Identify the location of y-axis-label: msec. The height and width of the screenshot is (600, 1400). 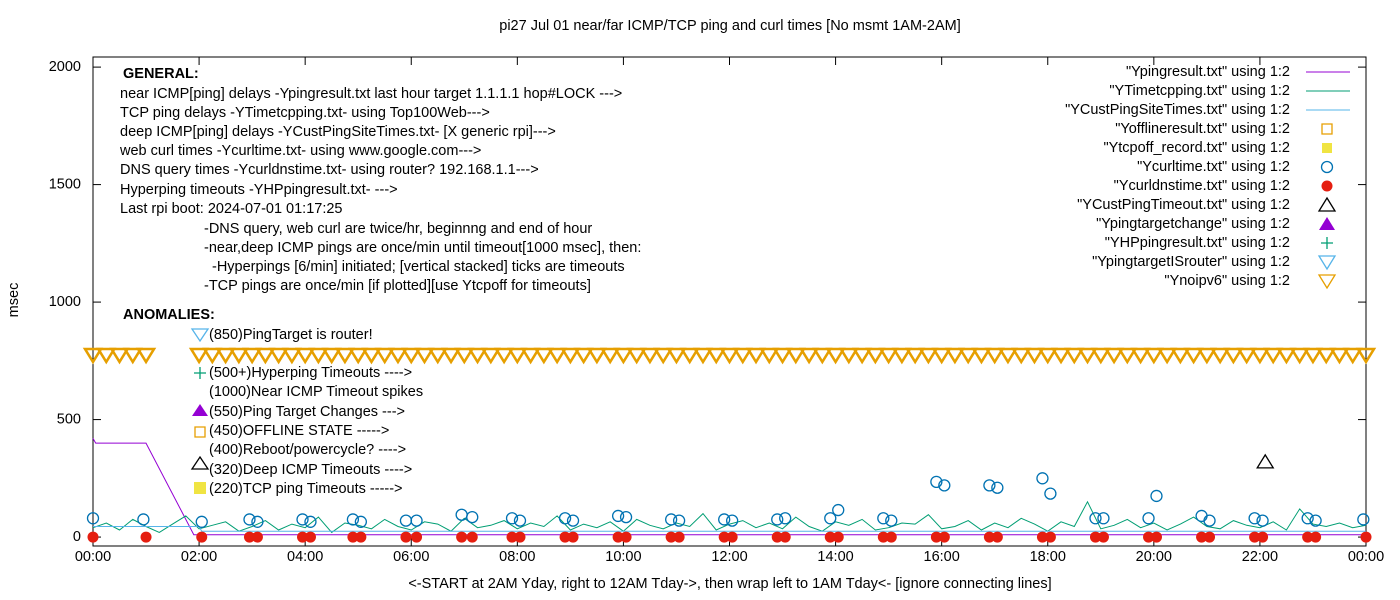
(14, 300).